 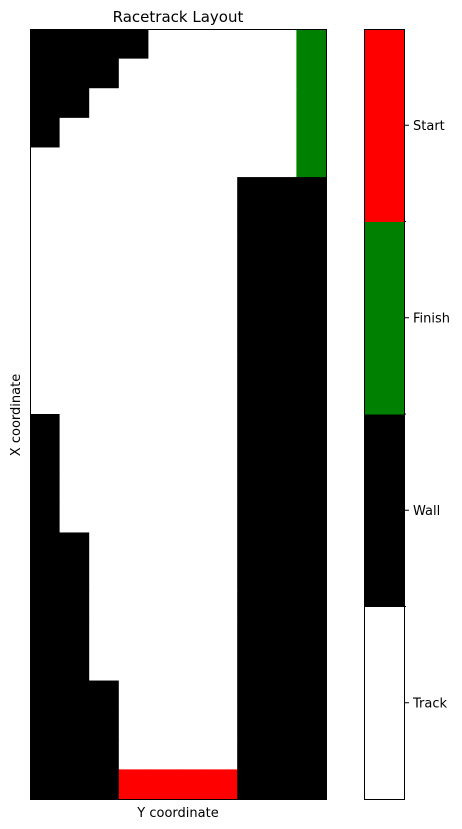 I want to click on heatmap-cell-start, so click(x=222, y=784).